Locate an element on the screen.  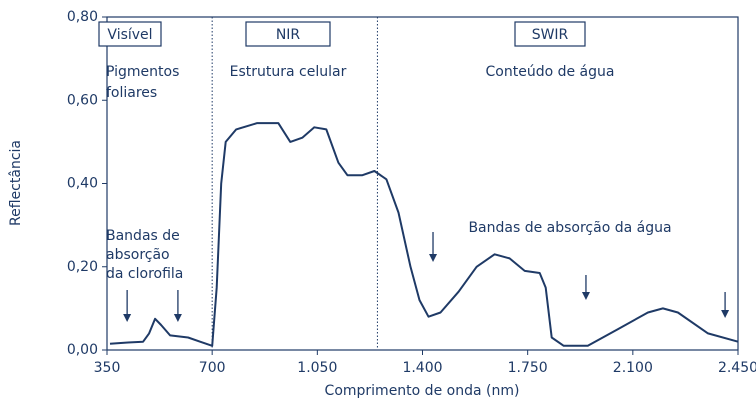
region-label: NIR is located at coordinates (288, 35).